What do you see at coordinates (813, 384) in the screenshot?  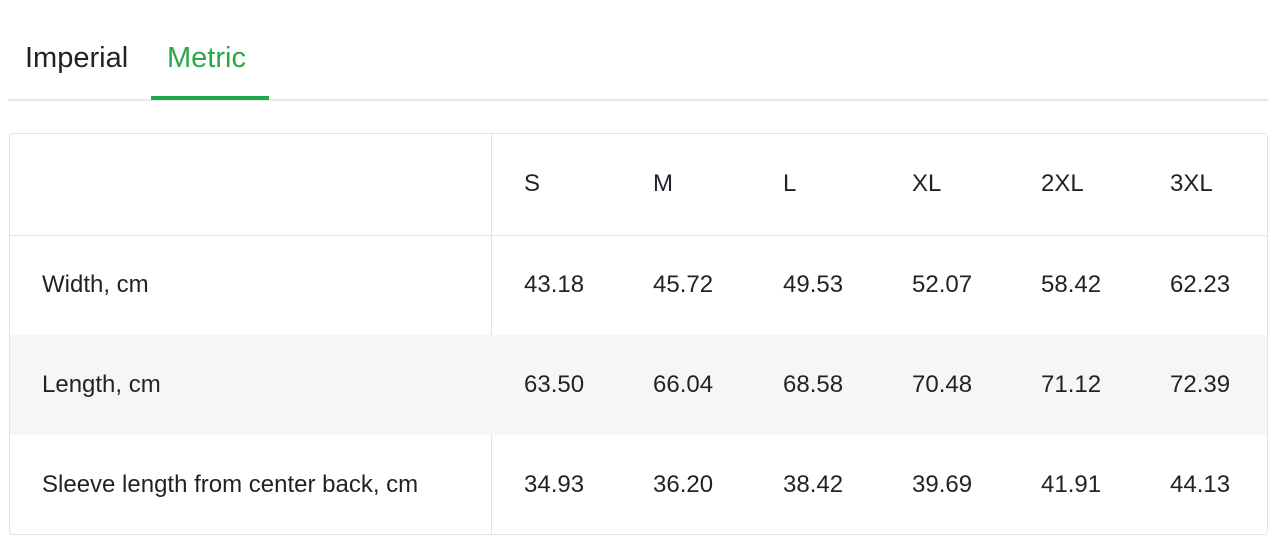 I see `measurement-value: 68.58` at bounding box center [813, 384].